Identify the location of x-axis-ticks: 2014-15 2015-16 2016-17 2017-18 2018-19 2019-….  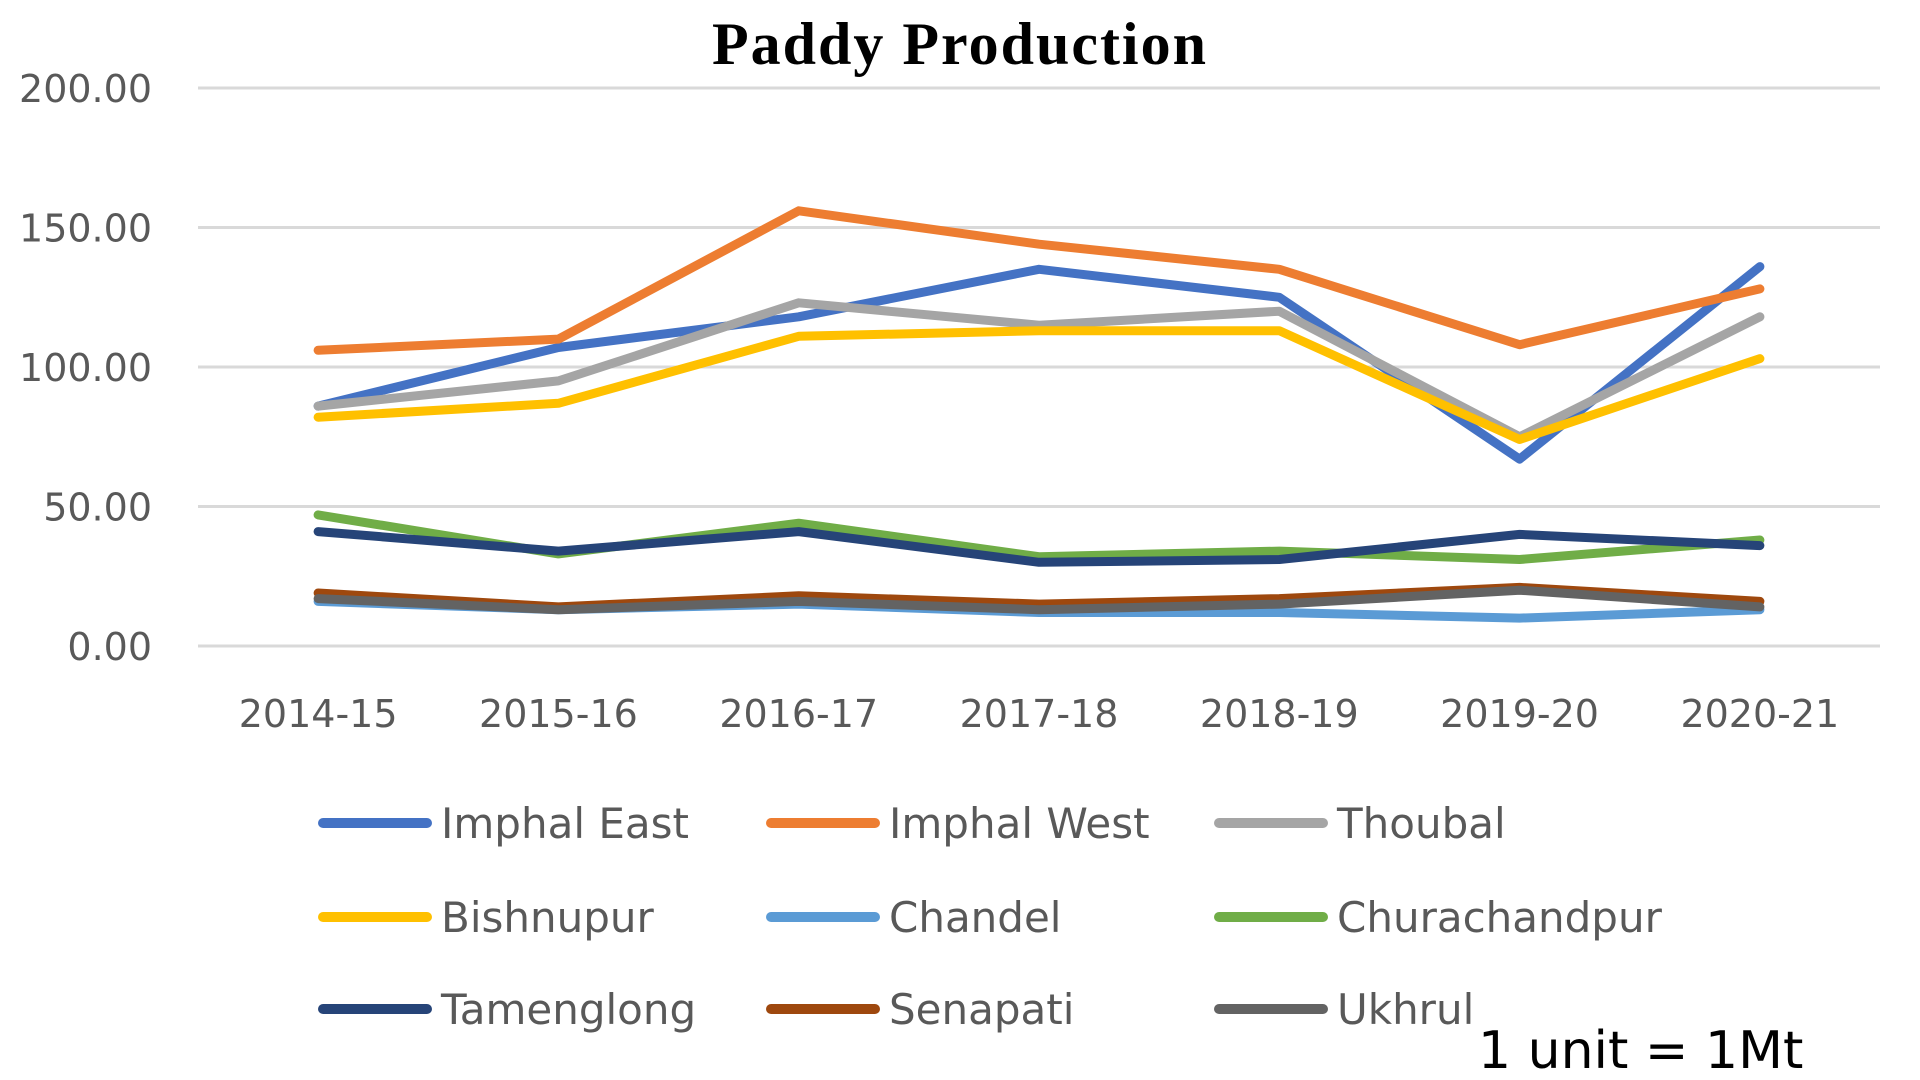
(1039, 714).